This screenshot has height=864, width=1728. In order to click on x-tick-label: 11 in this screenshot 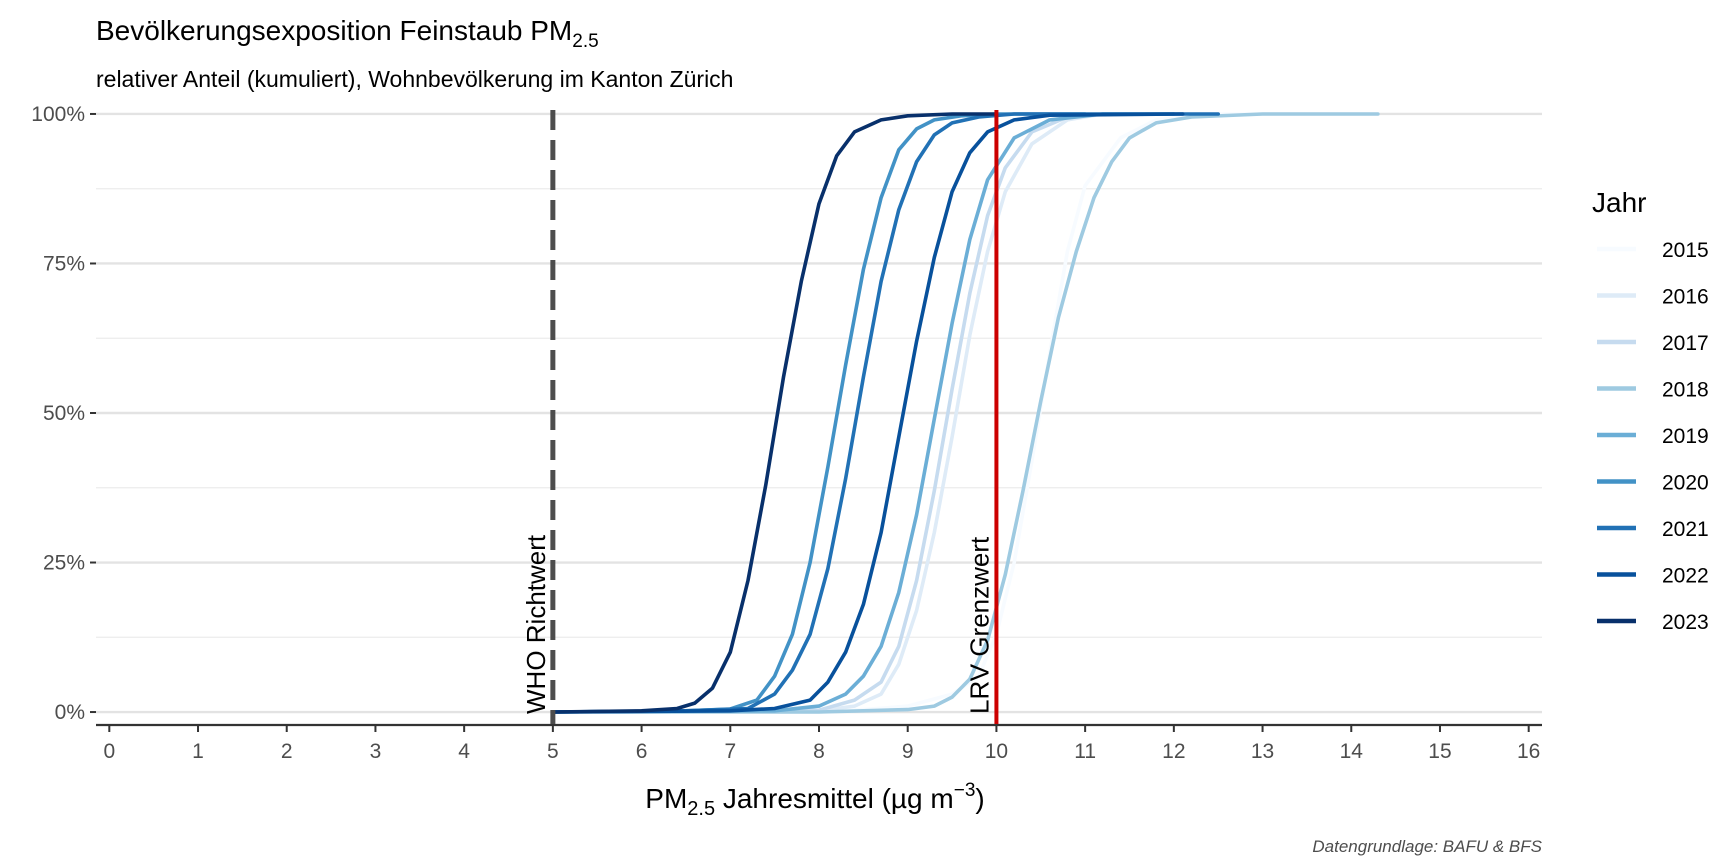, I will do `click(1085, 751)`.